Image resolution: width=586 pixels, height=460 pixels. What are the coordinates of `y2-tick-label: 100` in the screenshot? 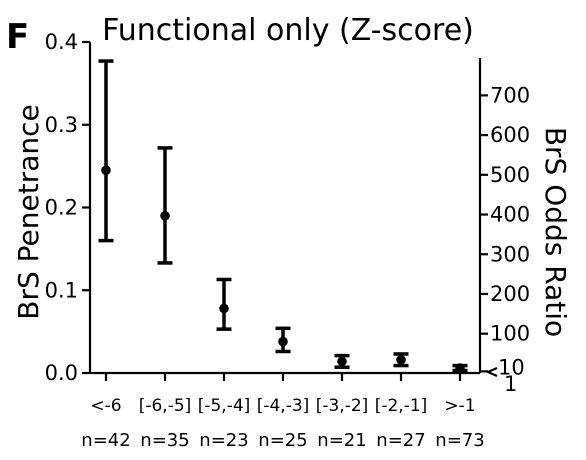 It's located at (510, 334).